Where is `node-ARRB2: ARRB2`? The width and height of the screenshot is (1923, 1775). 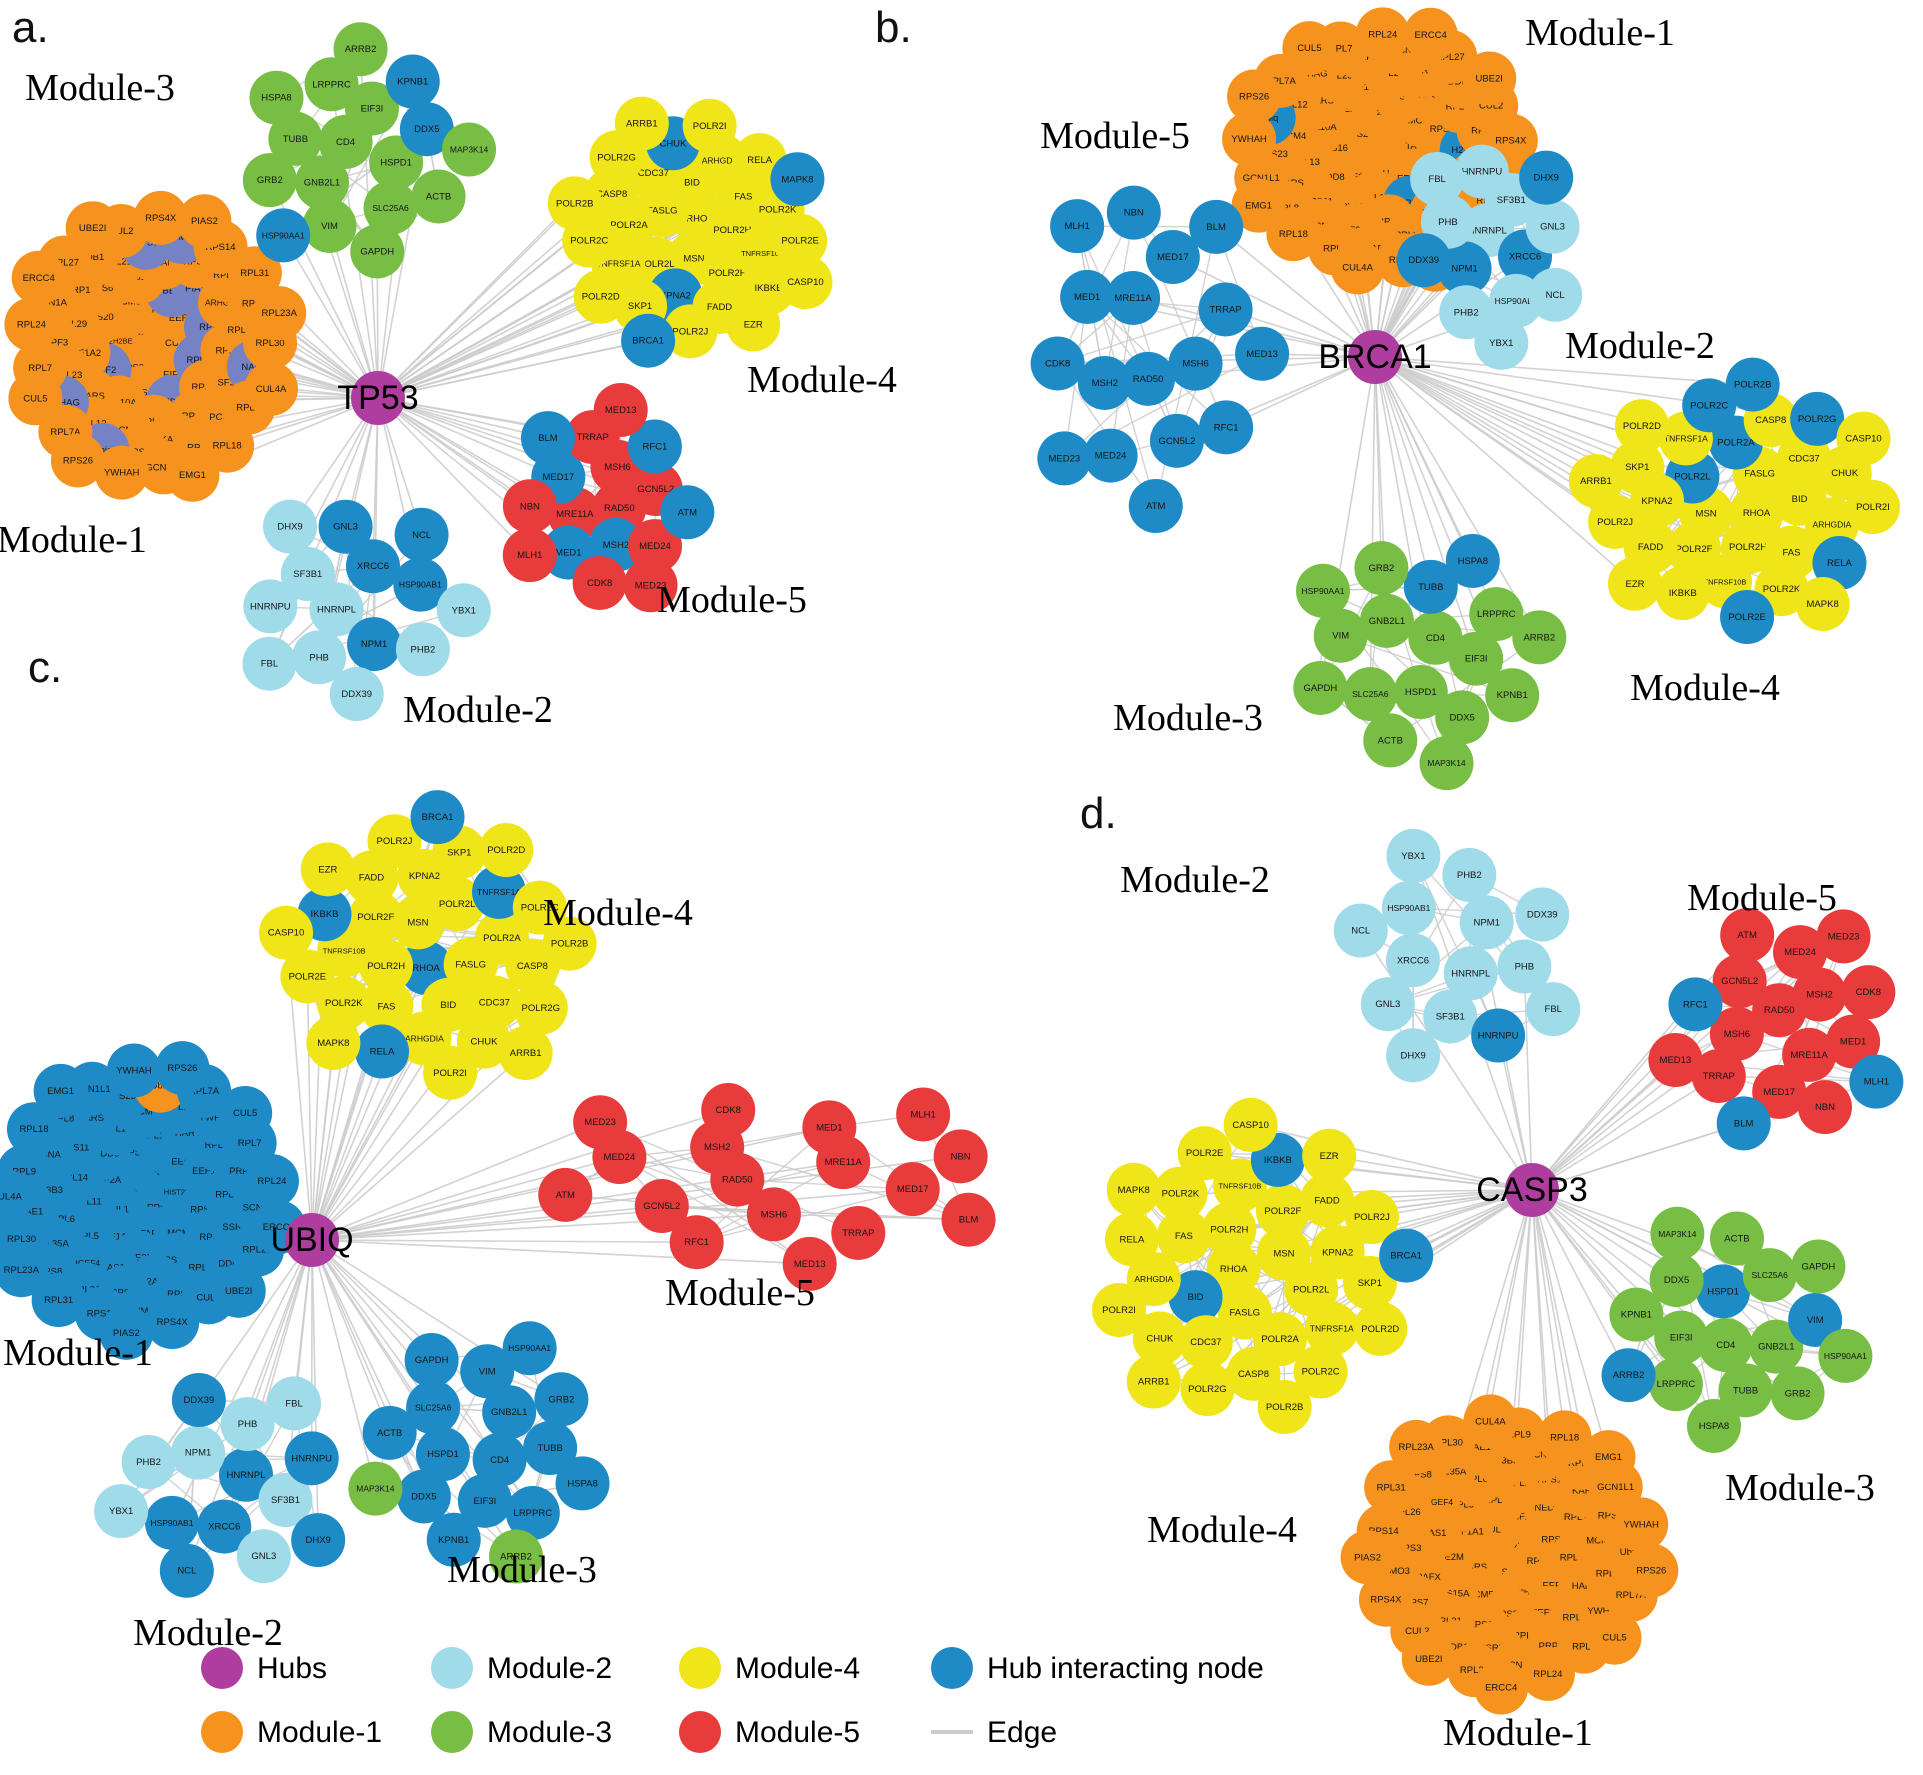
node-ARRB2: ARRB2 is located at coordinates (1628, 1375).